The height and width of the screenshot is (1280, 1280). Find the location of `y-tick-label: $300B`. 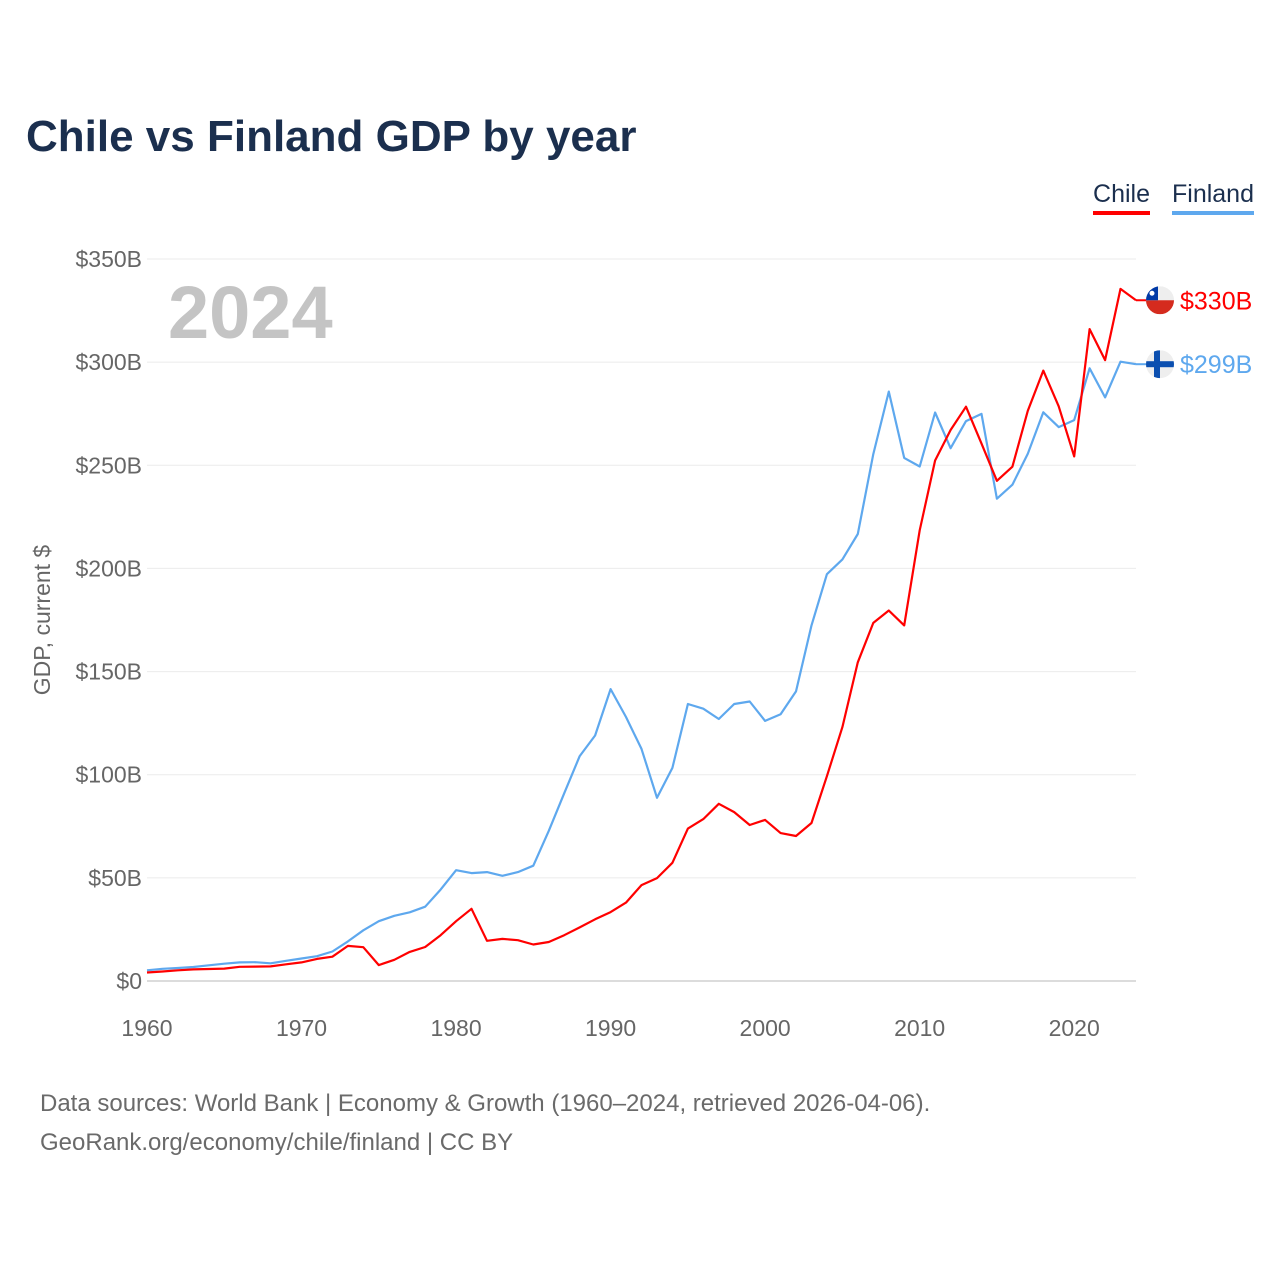

y-tick-label: $300B is located at coordinates (108, 362).